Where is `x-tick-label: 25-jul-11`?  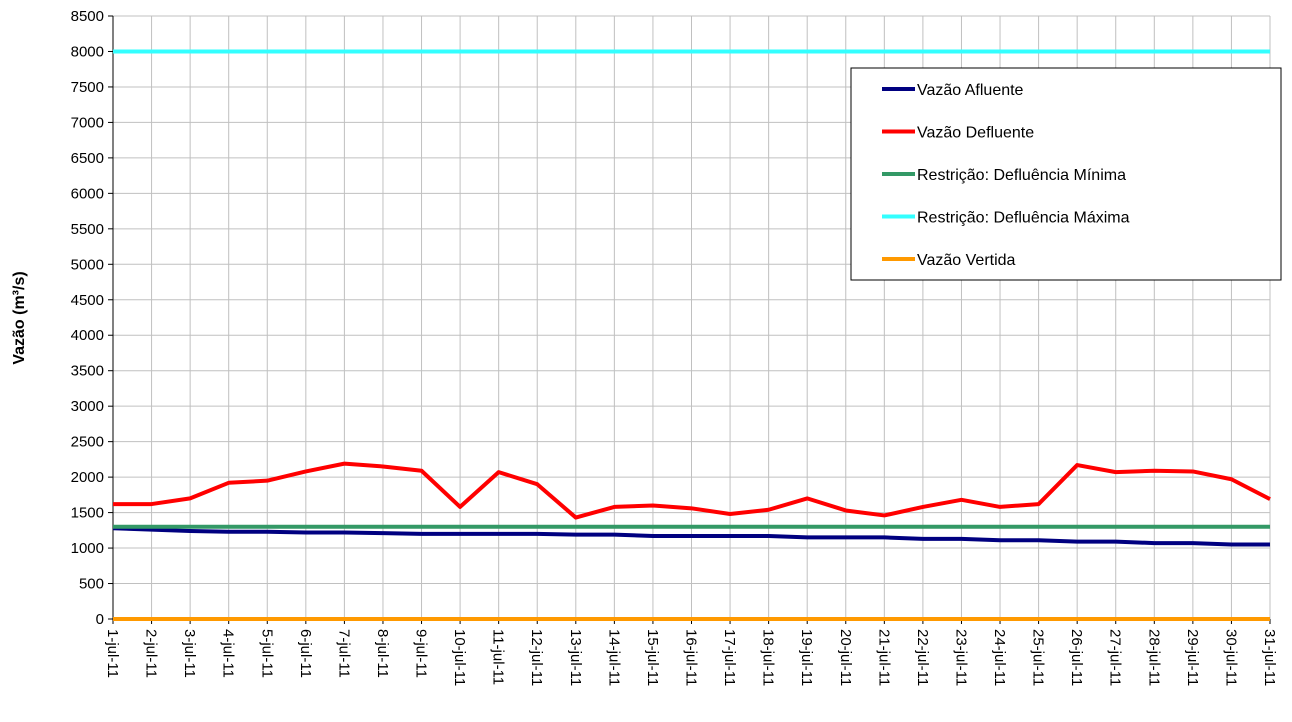 x-tick-label: 25-jul-11 is located at coordinates (1038, 657).